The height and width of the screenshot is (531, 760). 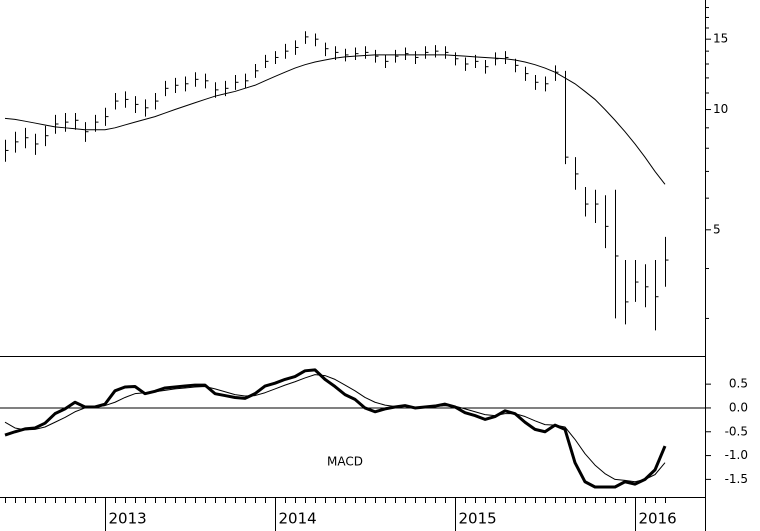 I want to click on y-tick-label: 5, so click(x=717, y=229).